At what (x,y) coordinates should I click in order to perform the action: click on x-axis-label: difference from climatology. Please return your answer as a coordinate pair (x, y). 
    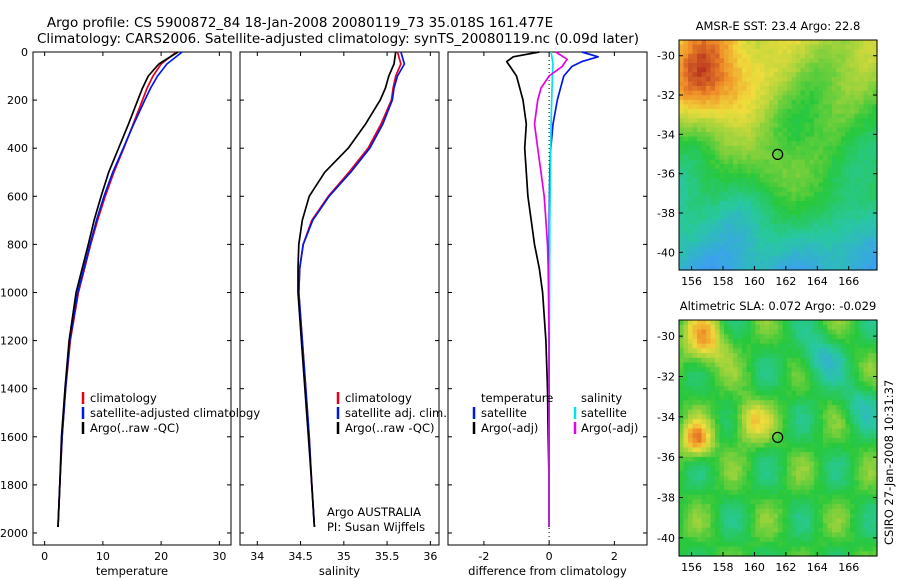
    Looking at the image, I should click on (547, 571).